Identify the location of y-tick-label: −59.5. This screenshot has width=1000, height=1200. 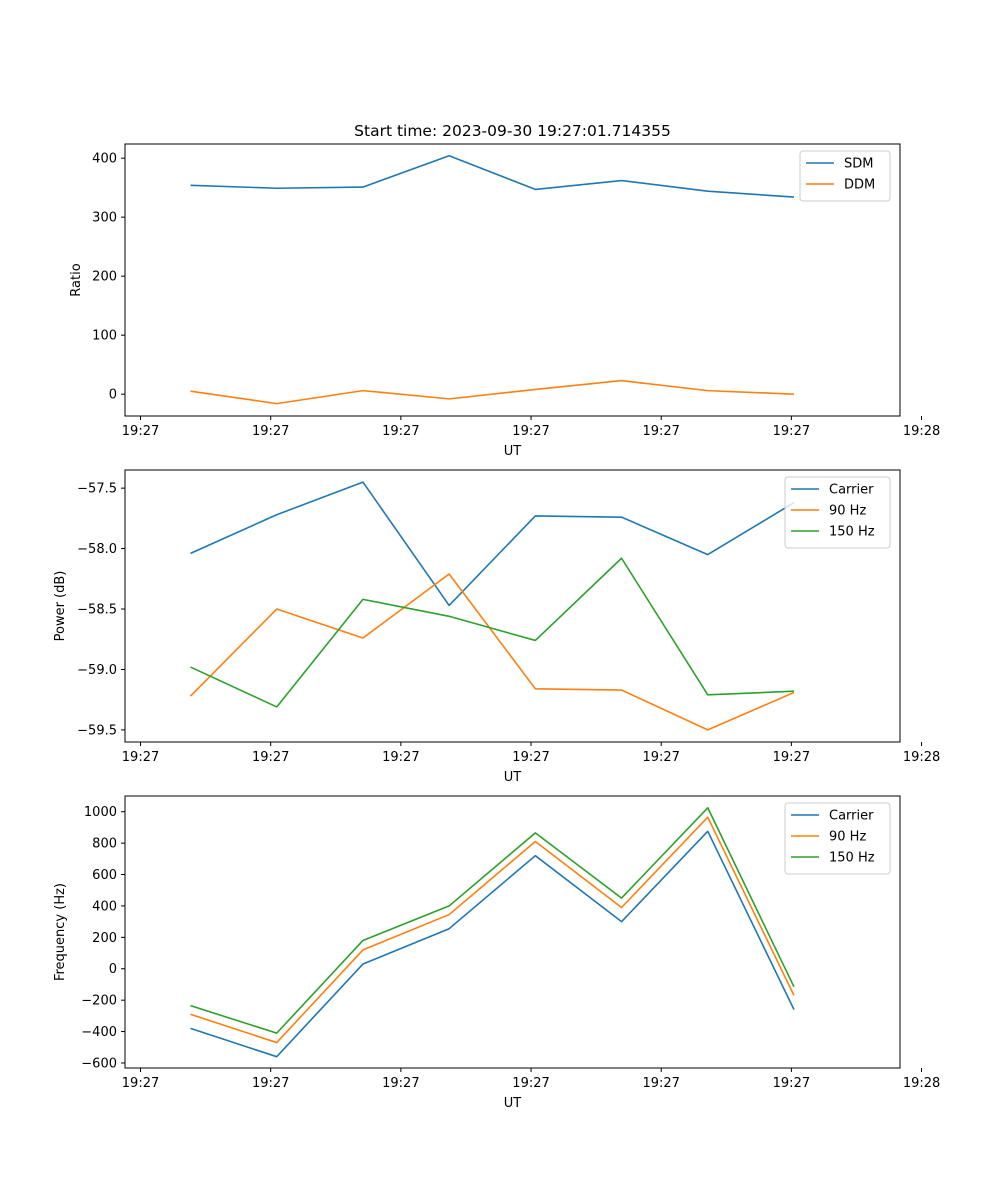
(97, 730).